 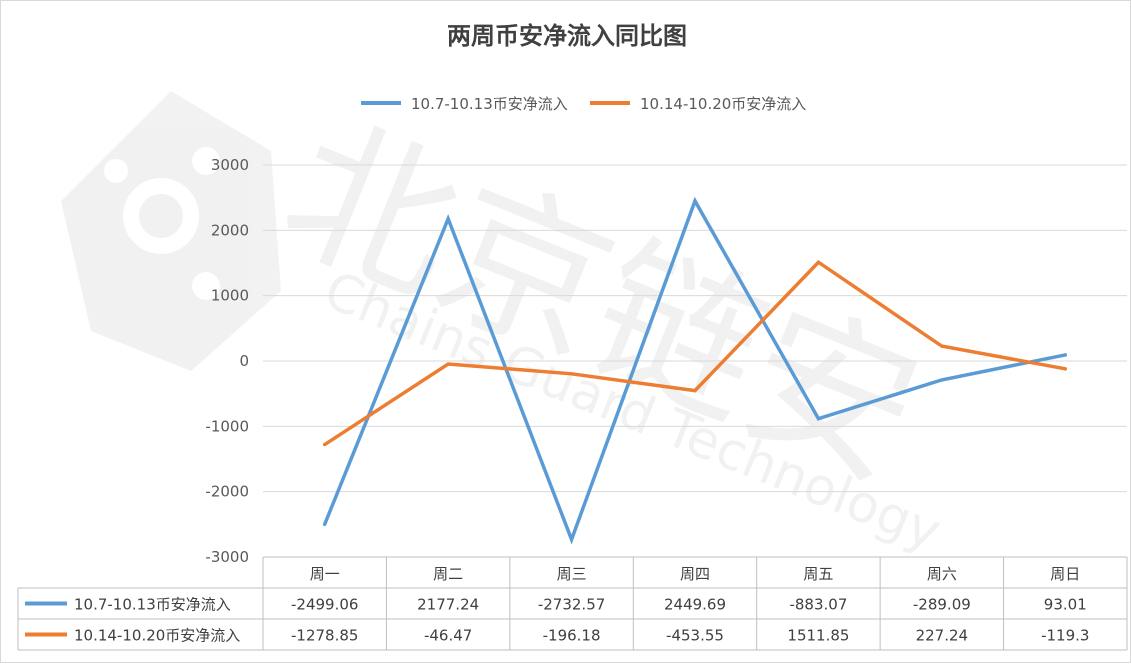 What do you see at coordinates (448, 605) in the screenshot?
I see `data-label: 2177.24` at bounding box center [448, 605].